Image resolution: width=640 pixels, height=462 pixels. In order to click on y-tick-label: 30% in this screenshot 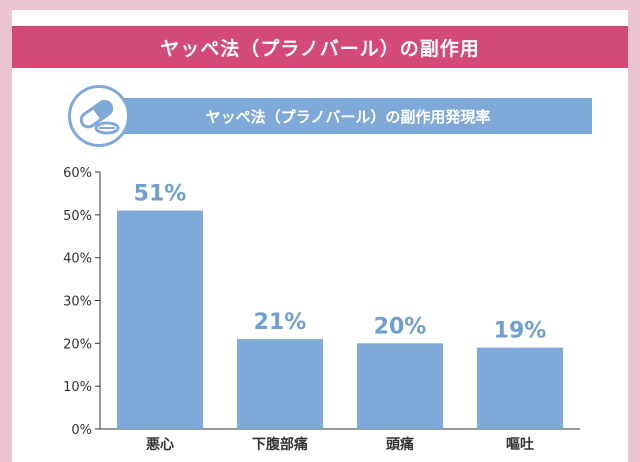, I will do `click(77, 302)`.